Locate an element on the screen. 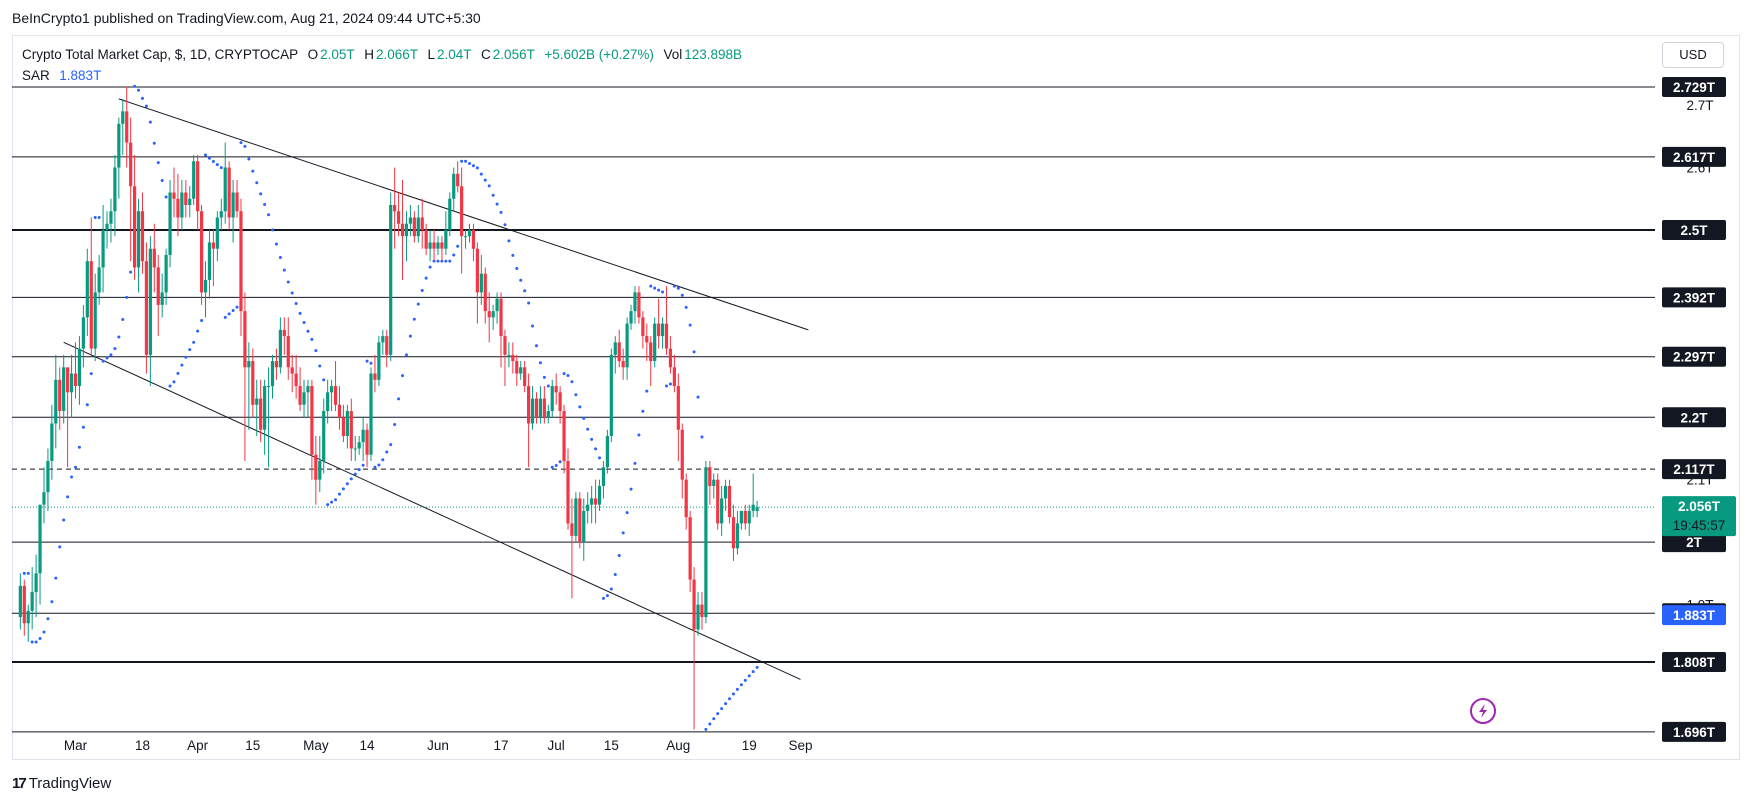 The height and width of the screenshot is (806, 1754). close-label: C is located at coordinates (486, 54).